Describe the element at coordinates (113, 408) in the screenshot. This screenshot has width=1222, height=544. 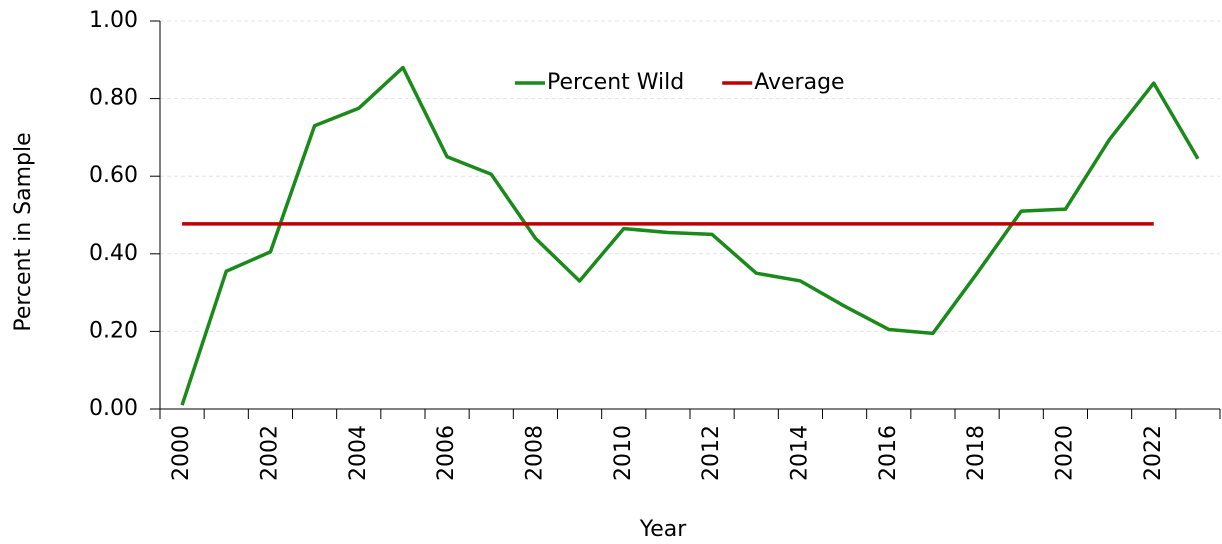
I see `y-tick-label: 0.00` at that location.